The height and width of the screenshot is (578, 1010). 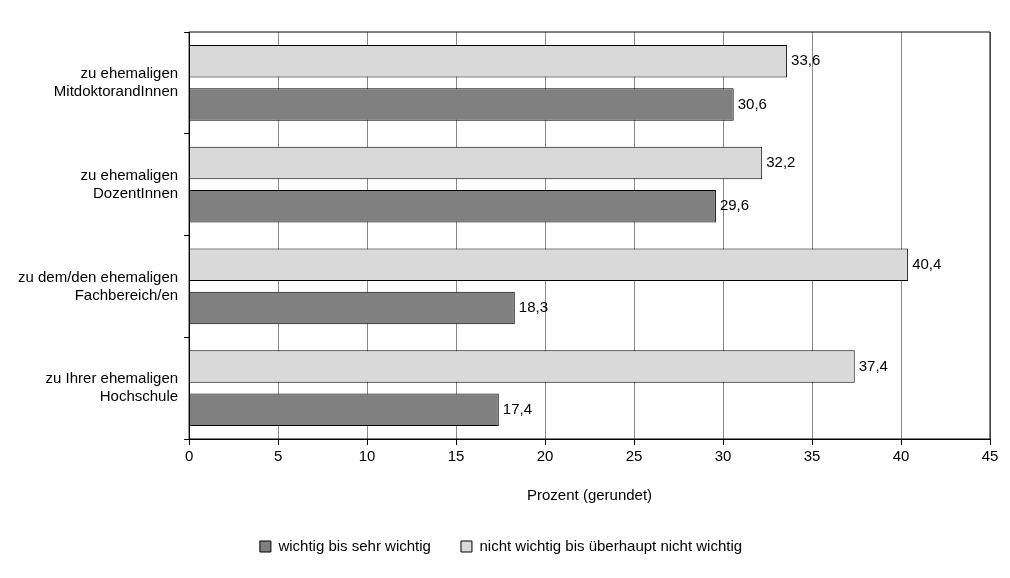 I want to click on x-tick-label: 45, so click(x=990, y=456).